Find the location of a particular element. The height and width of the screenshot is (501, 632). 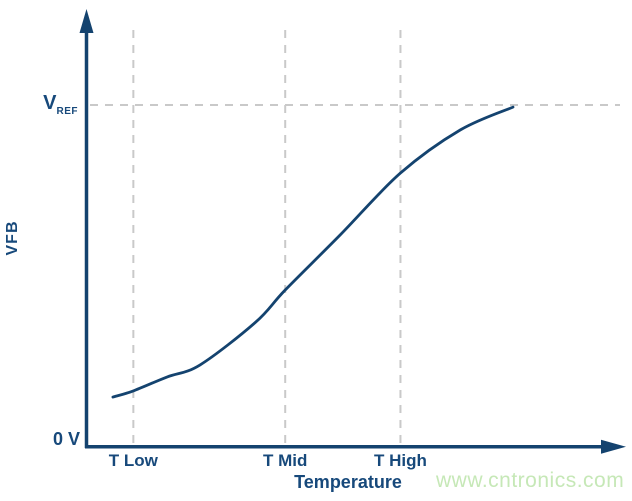

y-axis-label: VFB is located at coordinates (12, 238).